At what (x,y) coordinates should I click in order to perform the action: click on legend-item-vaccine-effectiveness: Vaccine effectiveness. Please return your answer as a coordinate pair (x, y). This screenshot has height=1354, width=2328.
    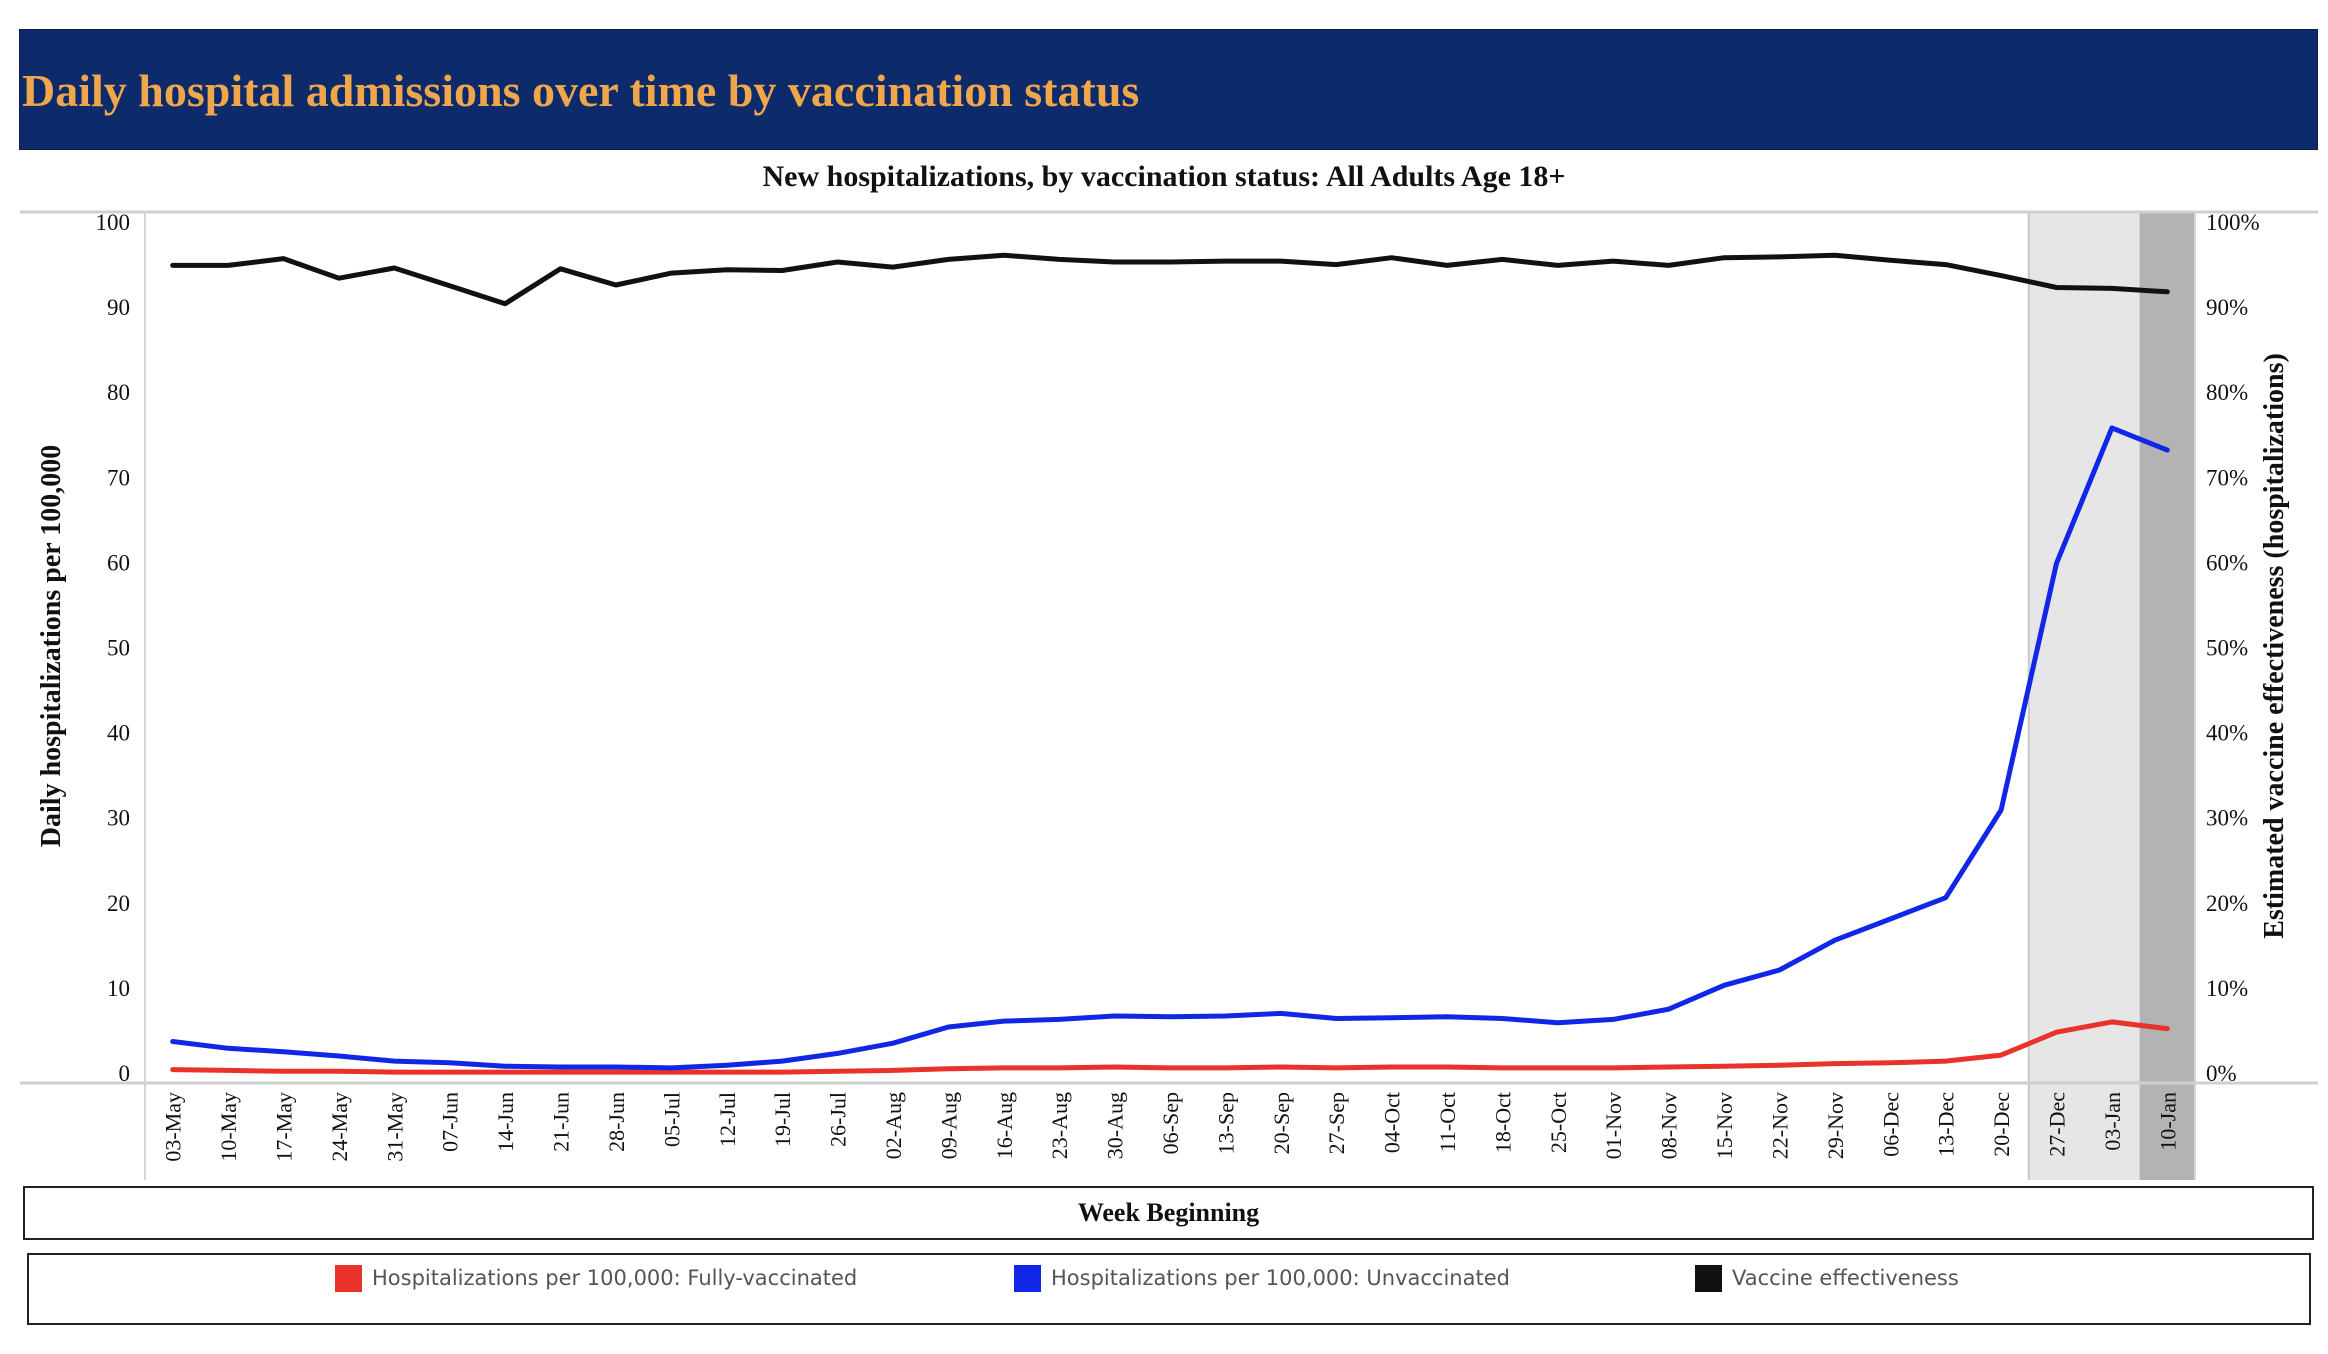
    Looking at the image, I should click on (1827, 1278).